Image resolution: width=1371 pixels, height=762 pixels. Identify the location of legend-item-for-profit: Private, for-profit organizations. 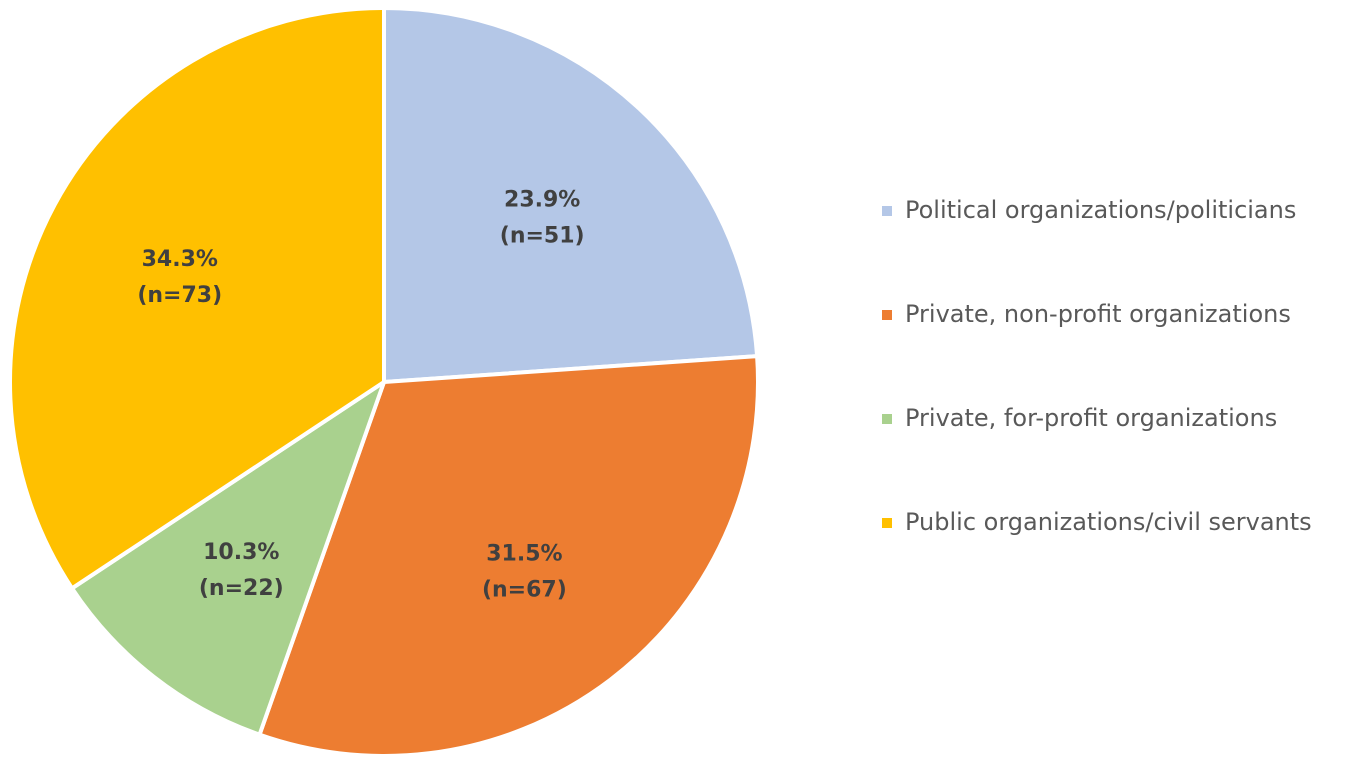
(1122, 452).